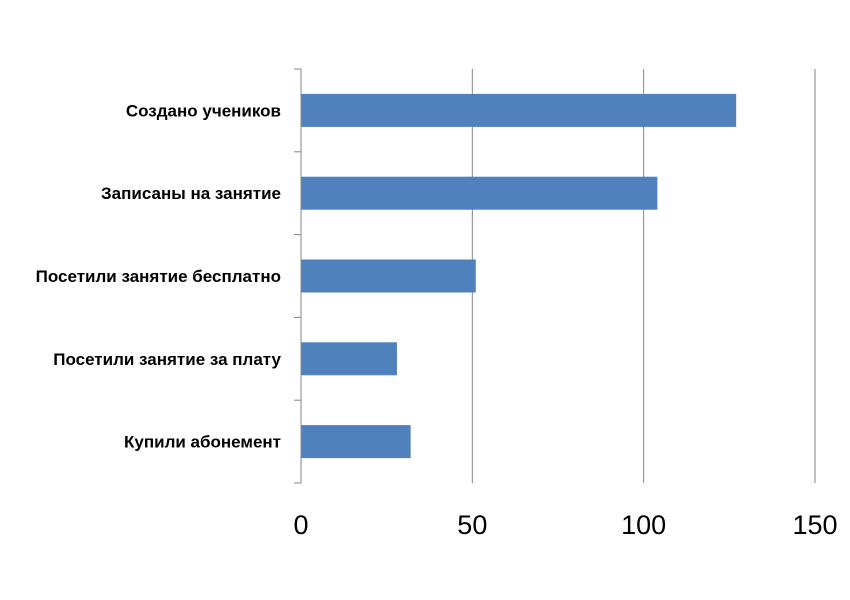  I want to click on x-tick-label: 100, so click(643, 525).